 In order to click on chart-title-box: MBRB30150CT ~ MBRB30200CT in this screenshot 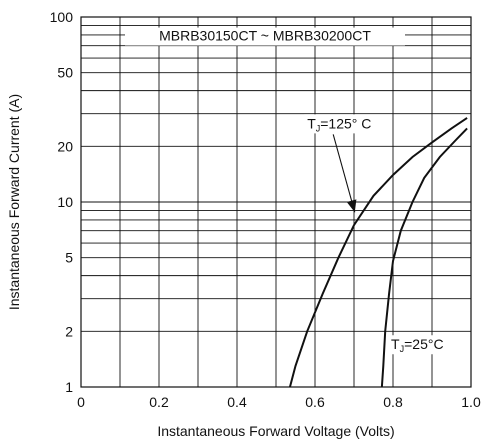, I will do `click(265, 36)`.